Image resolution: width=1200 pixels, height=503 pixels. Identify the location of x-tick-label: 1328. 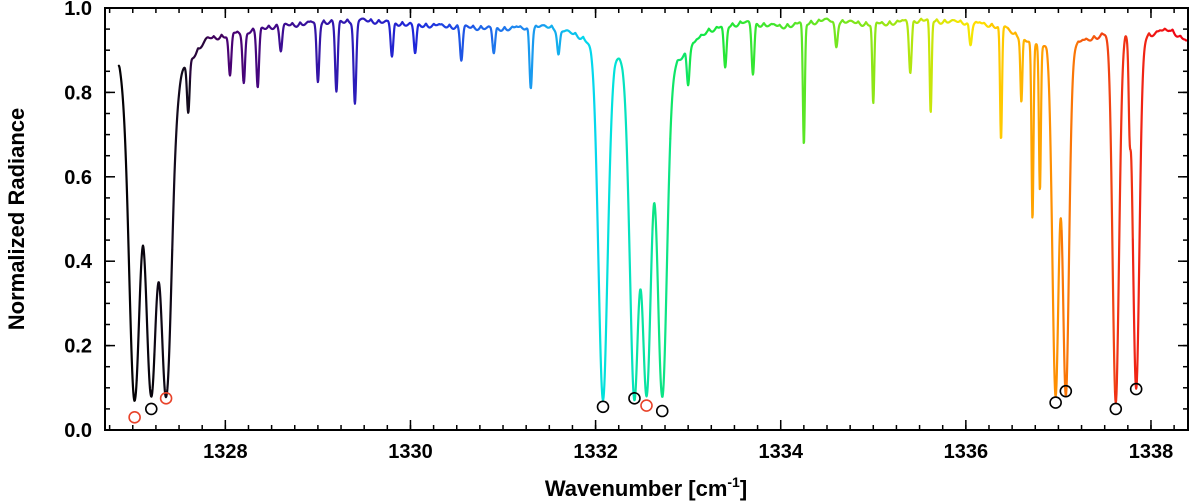
(225, 452).